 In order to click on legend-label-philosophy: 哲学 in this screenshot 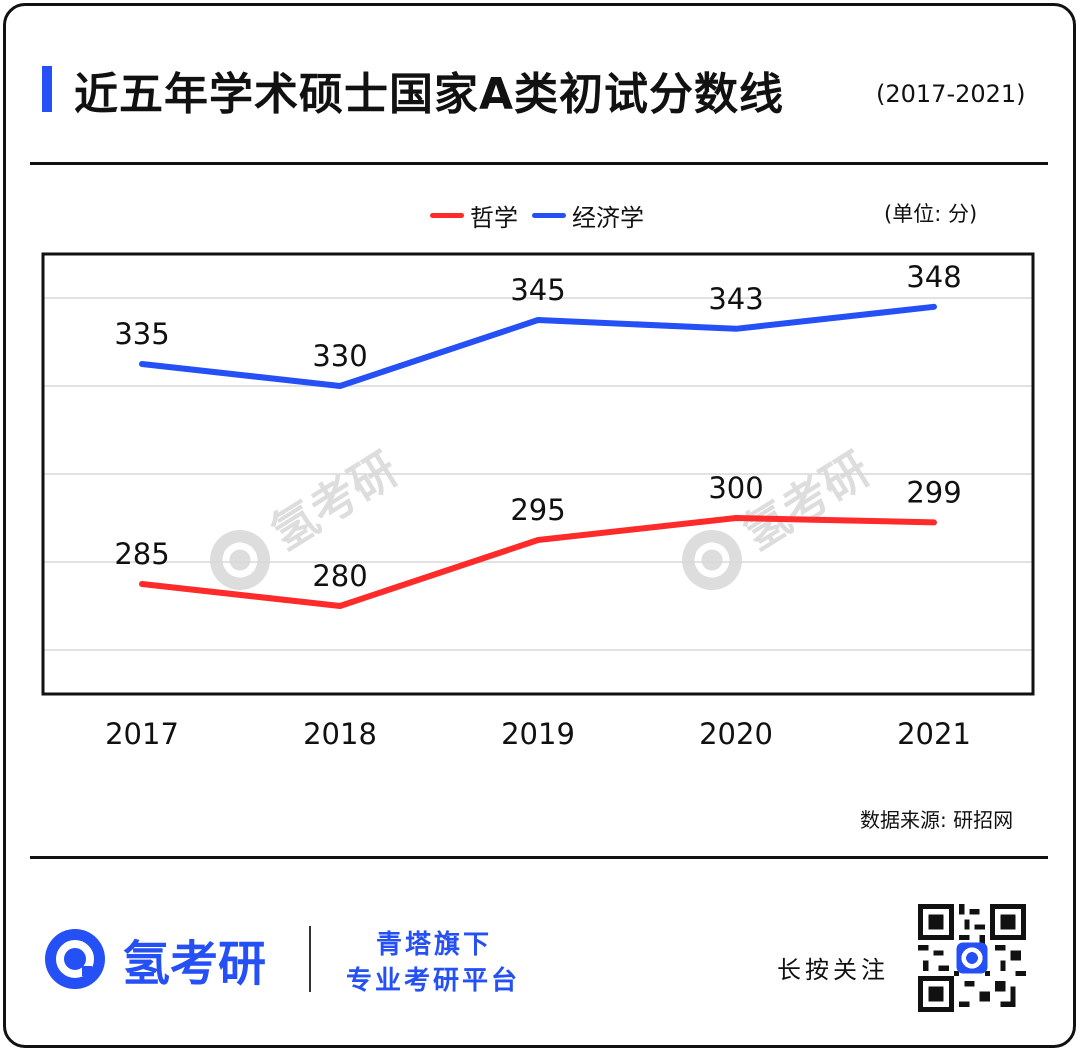, I will do `click(494, 218)`.